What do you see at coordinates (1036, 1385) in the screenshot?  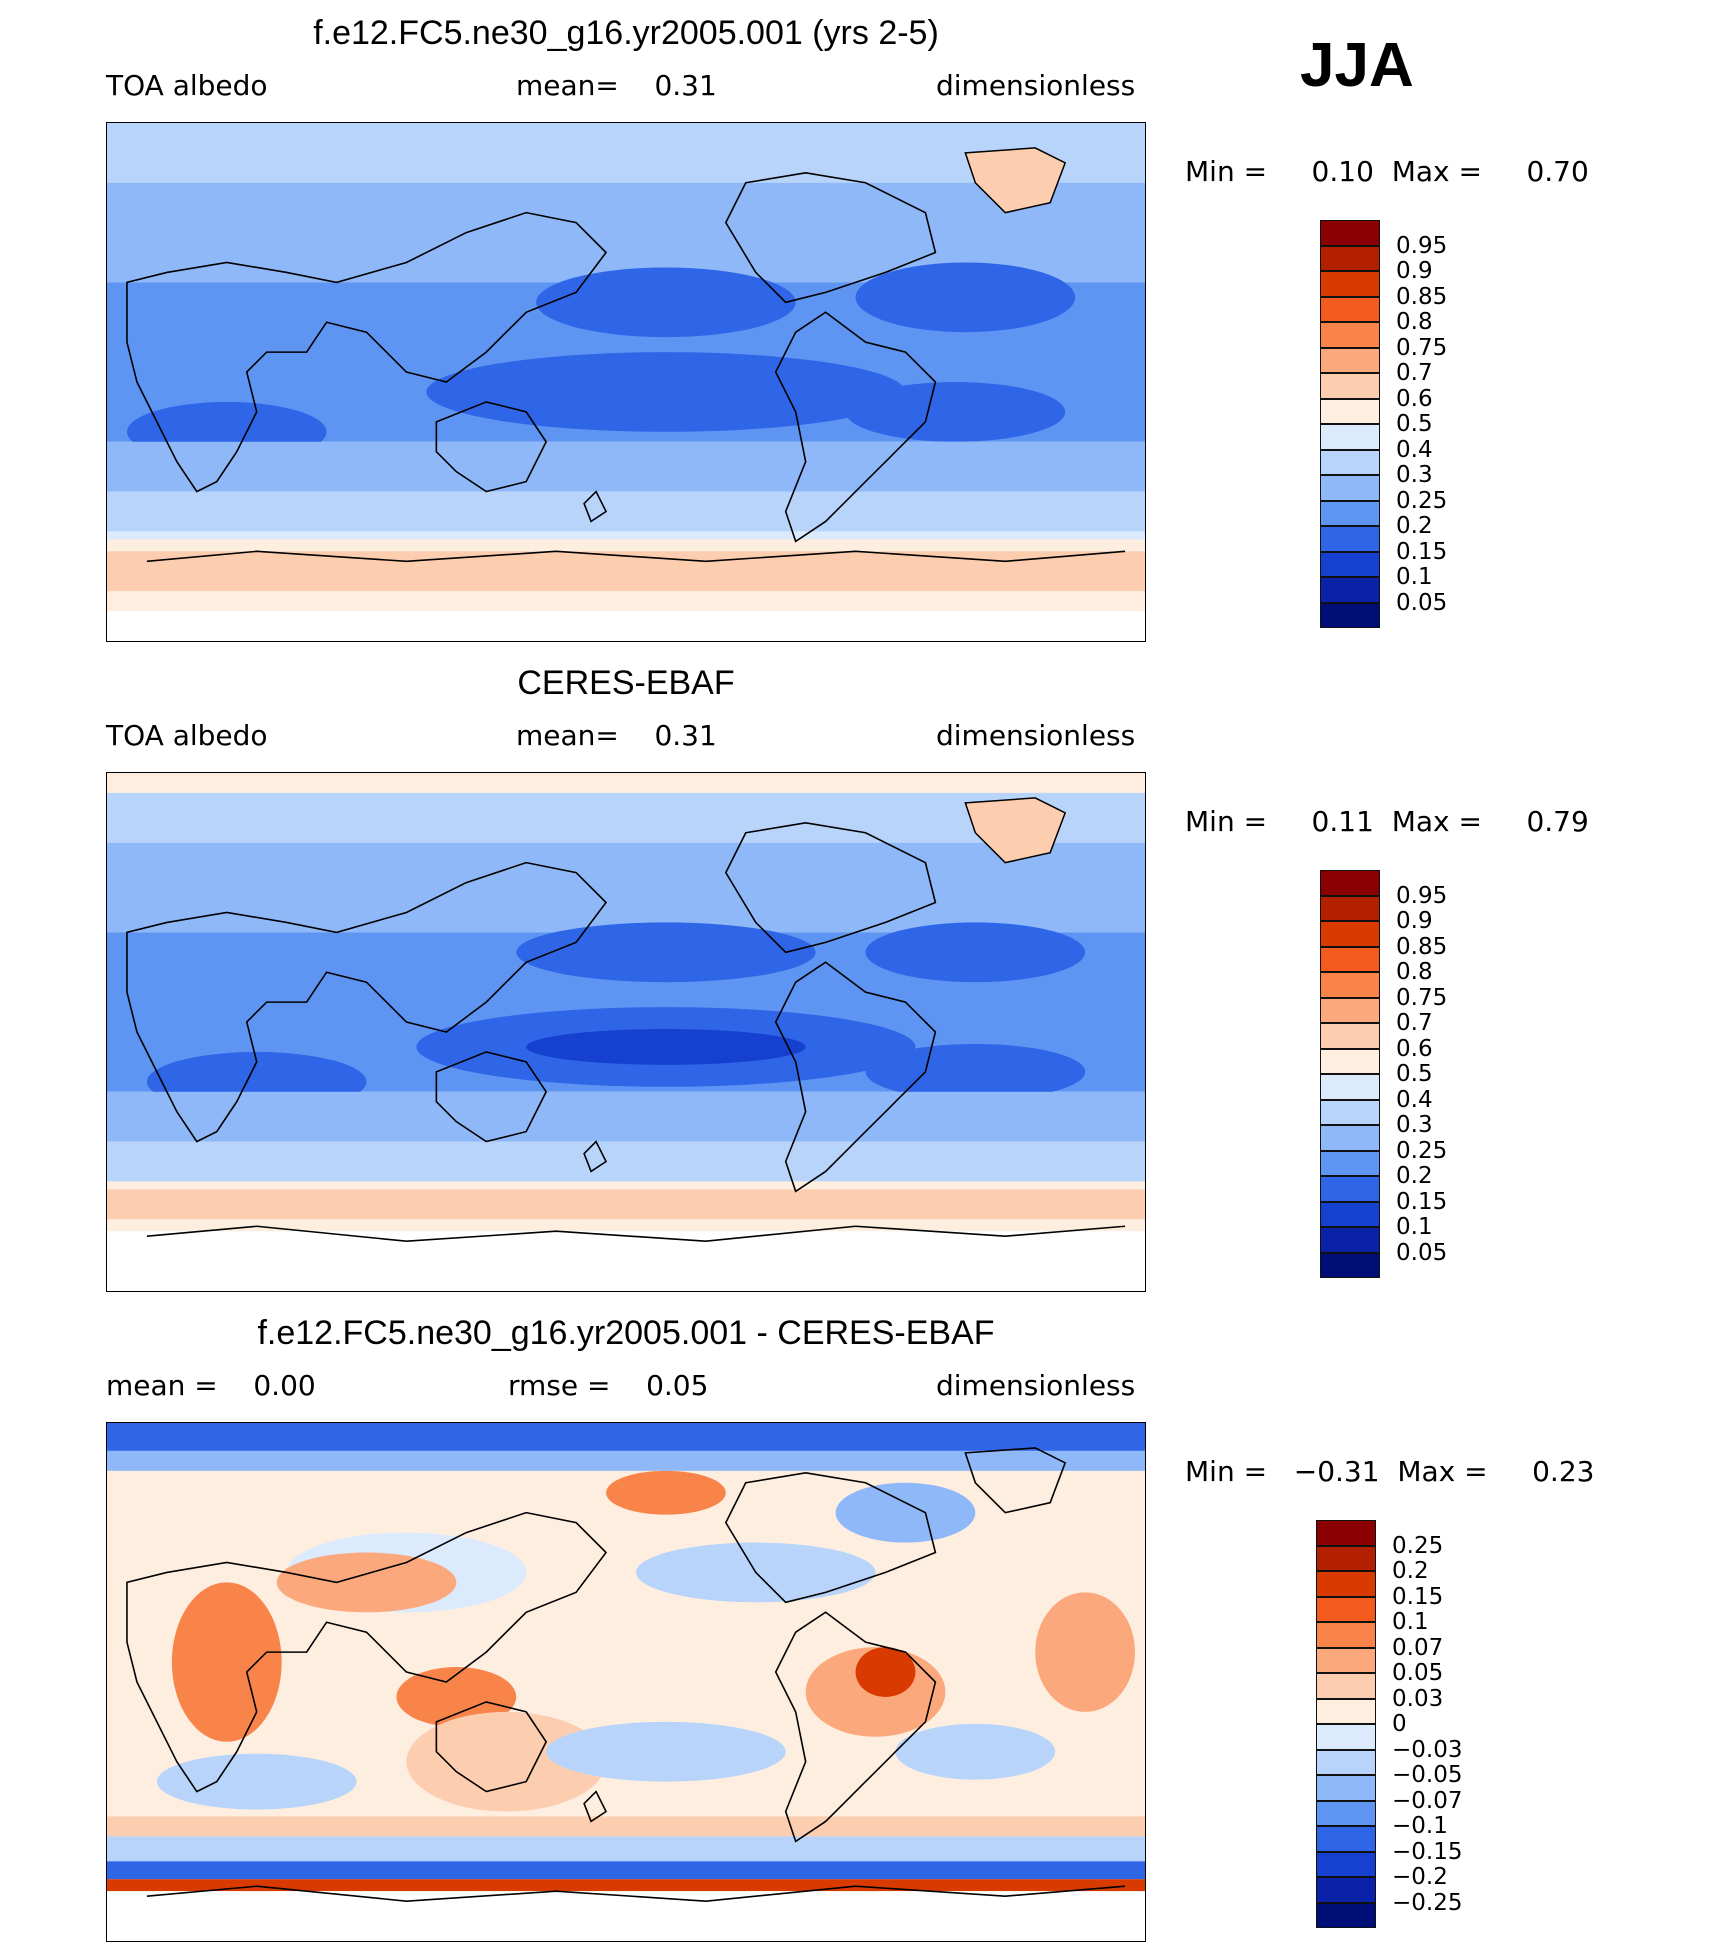 I see `panel-3-units-label: dimensionless` at bounding box center [1036, 1385].